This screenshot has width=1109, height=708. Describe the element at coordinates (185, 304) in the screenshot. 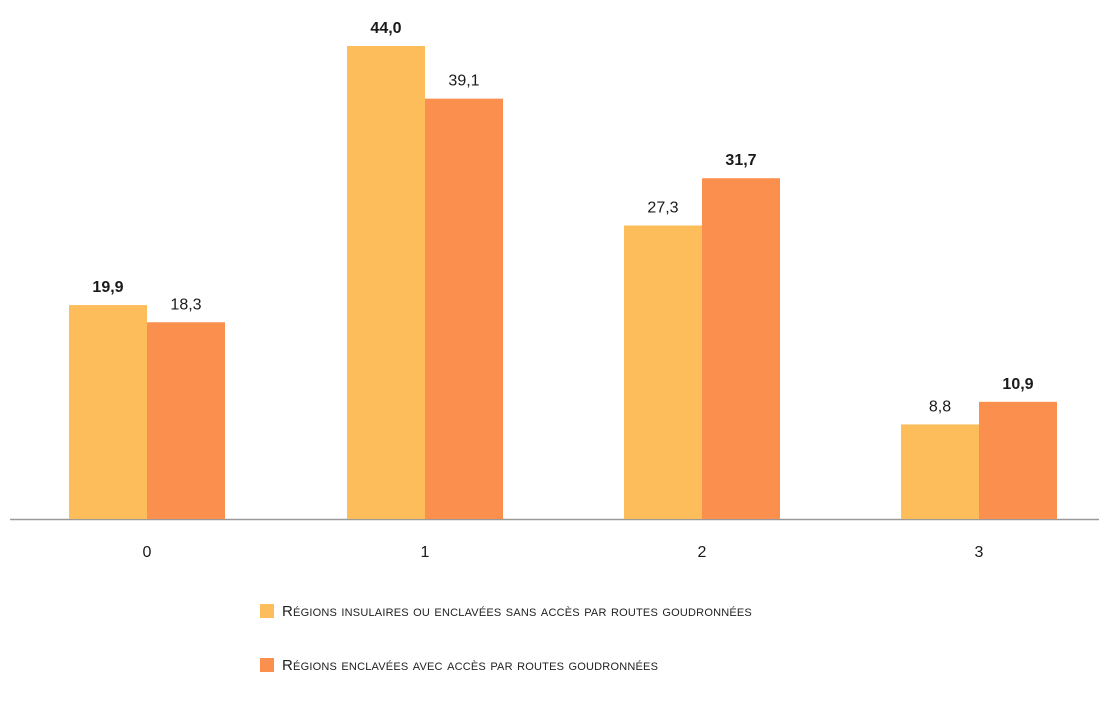

I see `data-label-series-1-cat-0: 18,3` at that location.